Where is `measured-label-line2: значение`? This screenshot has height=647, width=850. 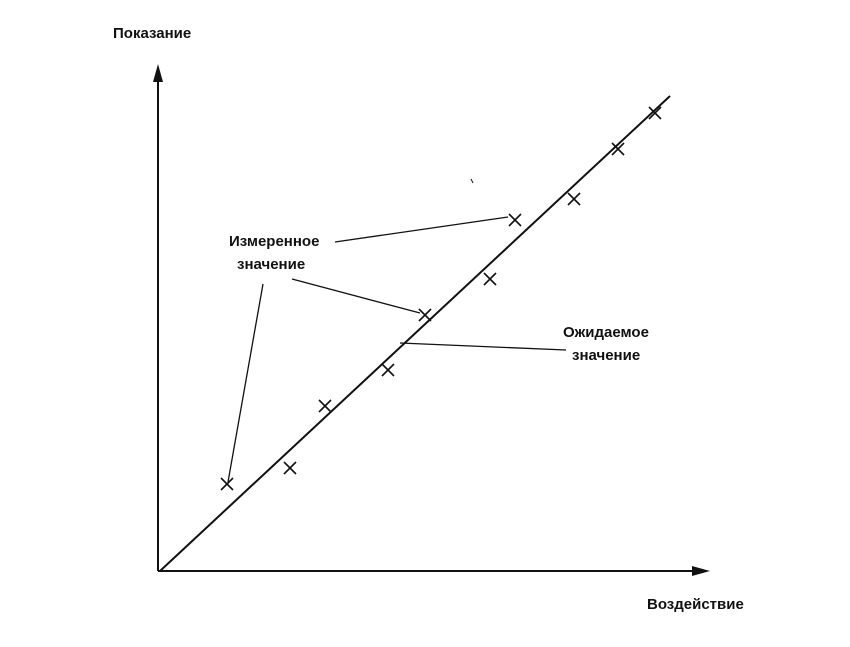
measured-label-line2: значение is located at coordinates (271, 264).